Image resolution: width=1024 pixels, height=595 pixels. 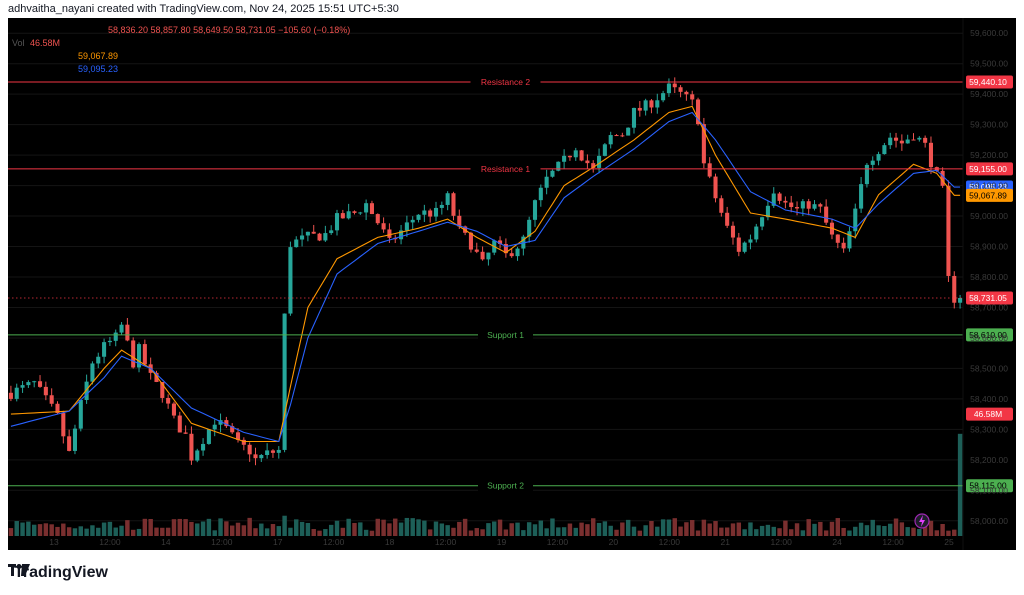 I want to click on level-name: Support 1, so click(x=505, y=335).